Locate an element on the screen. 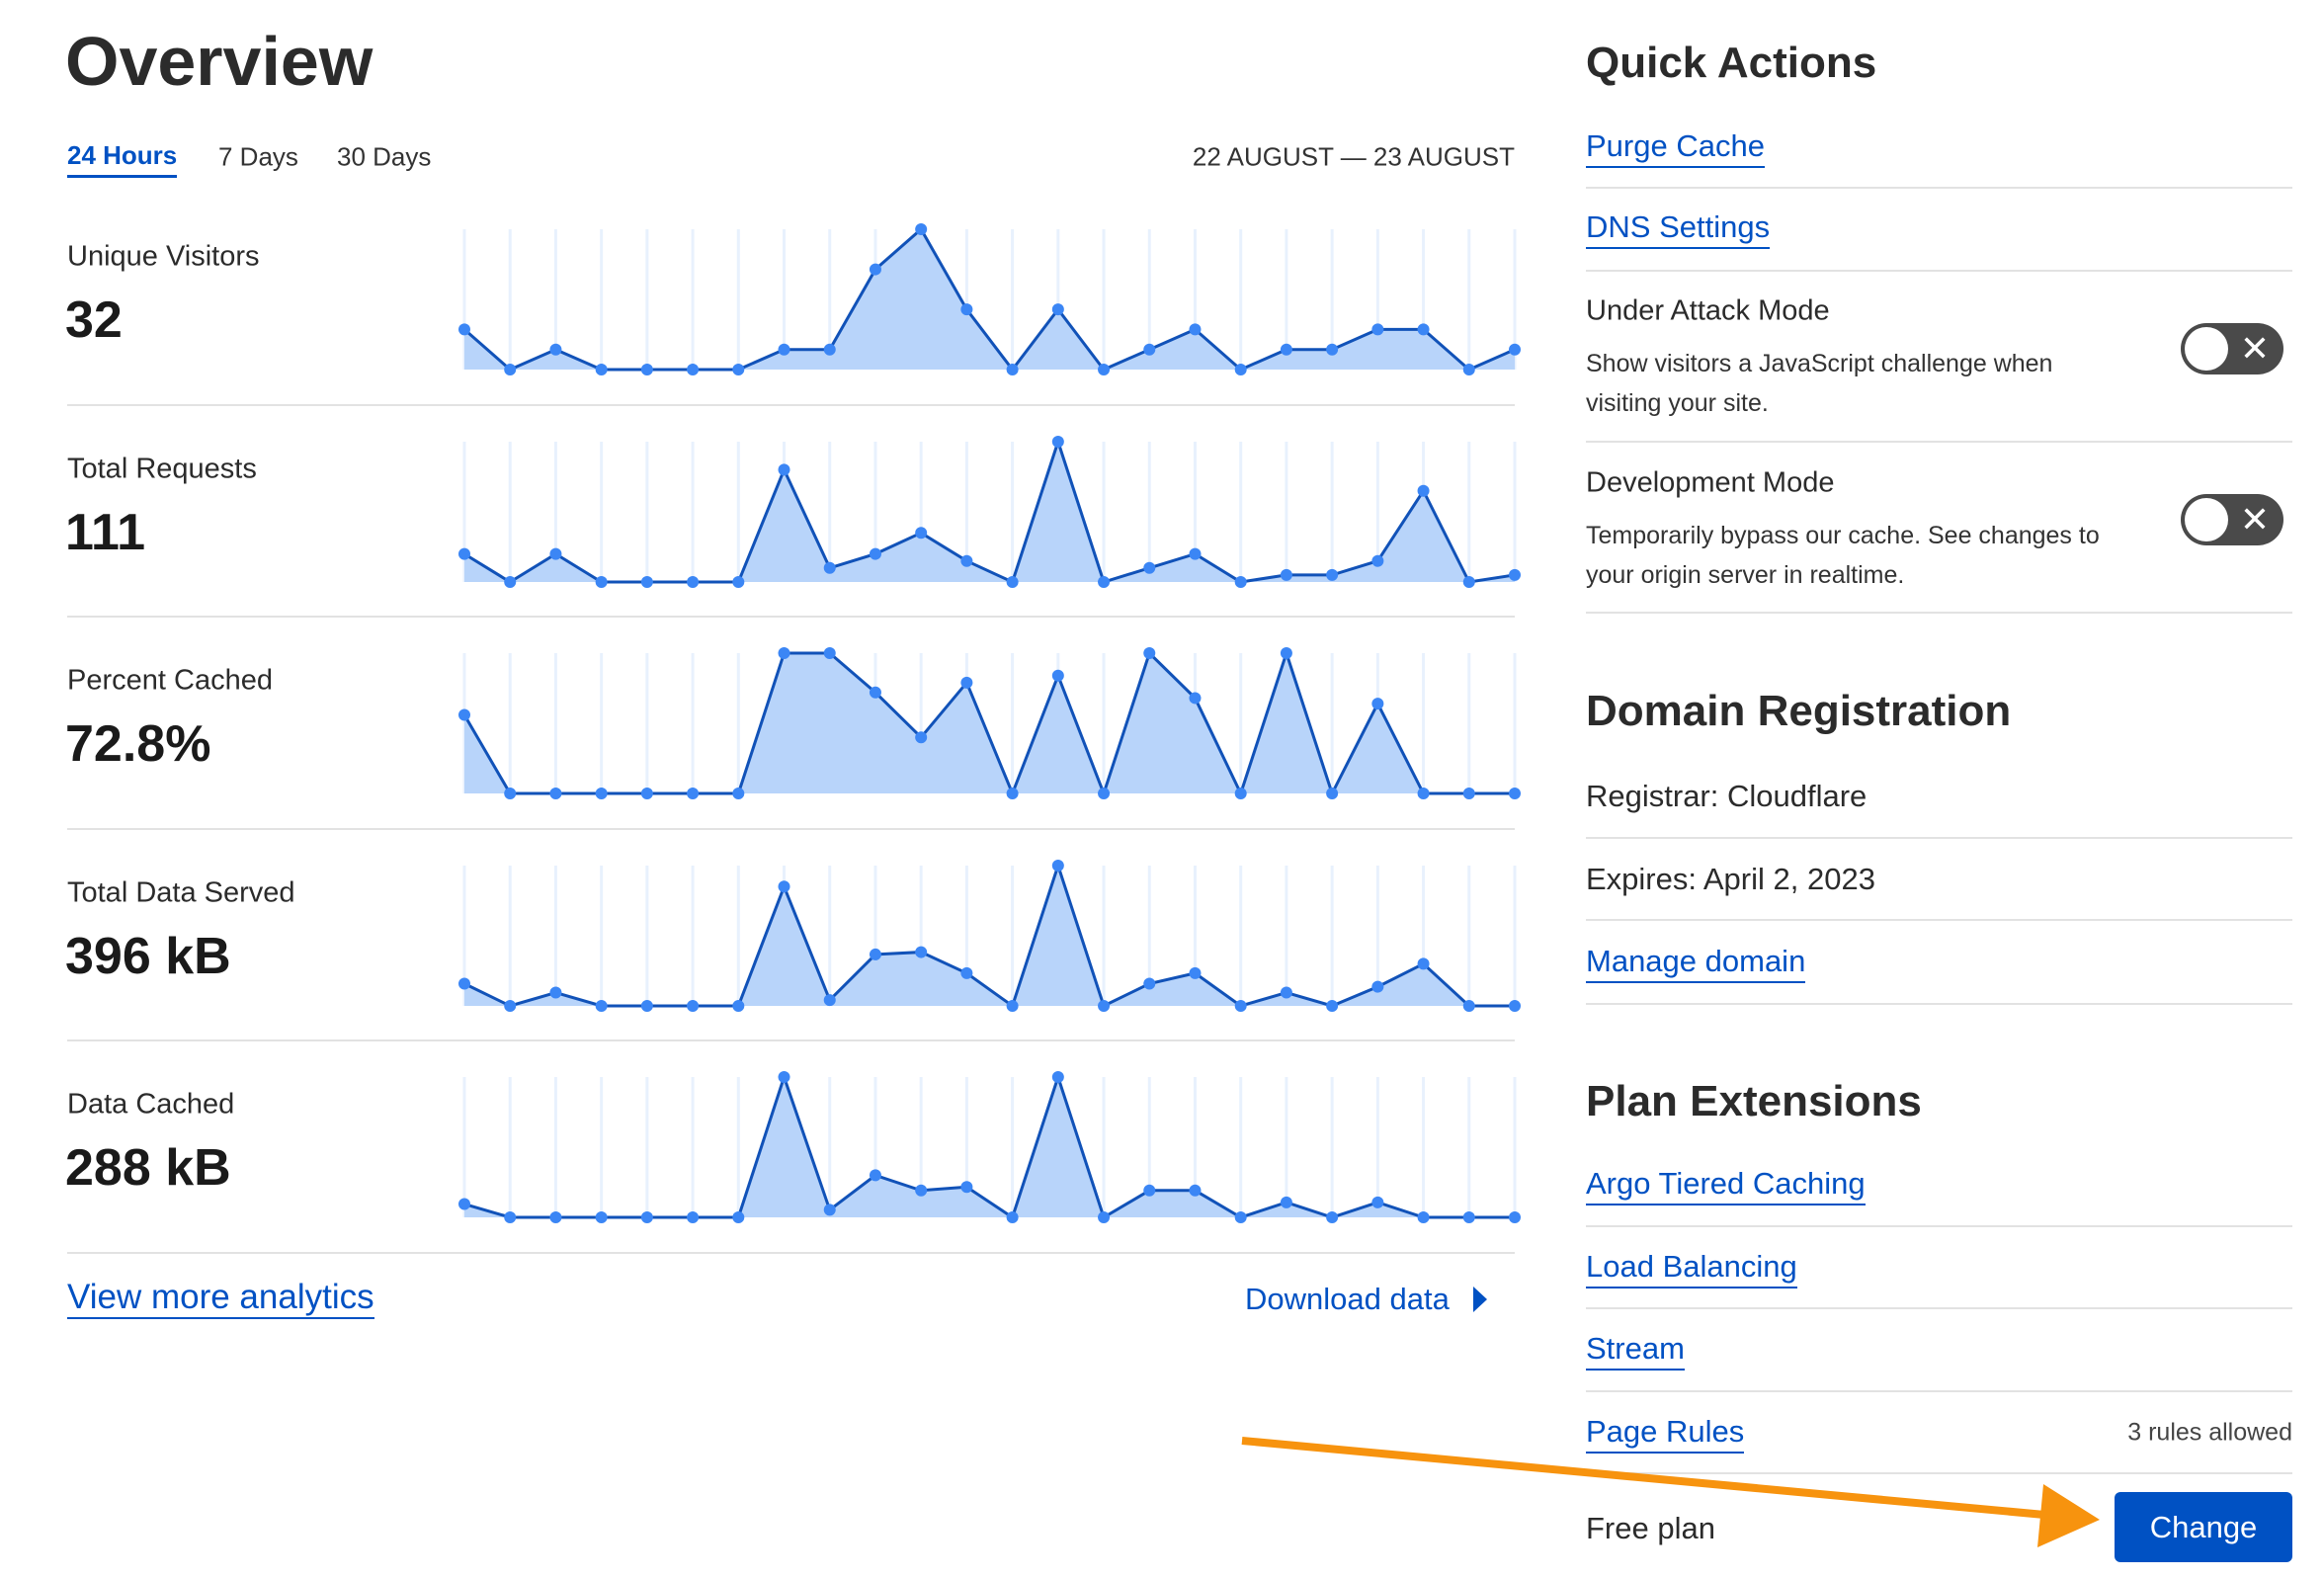 Image resolution: width=2324 pixels, height=1579 pixels. load-balancing-link: Load Balancing is located at coordinates (1691, 1267).